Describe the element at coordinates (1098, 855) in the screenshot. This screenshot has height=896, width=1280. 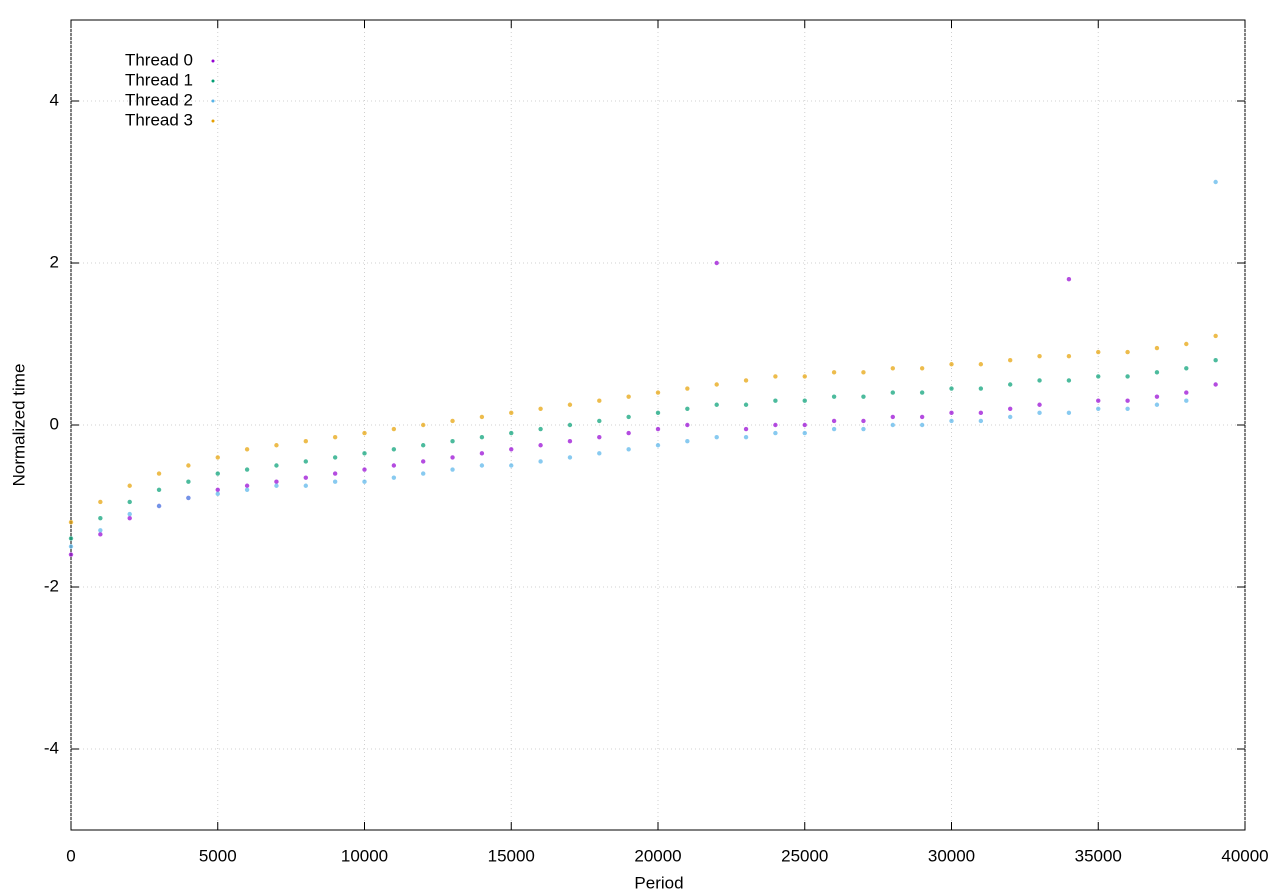
I see `x-tick-label: 35000` at that location.